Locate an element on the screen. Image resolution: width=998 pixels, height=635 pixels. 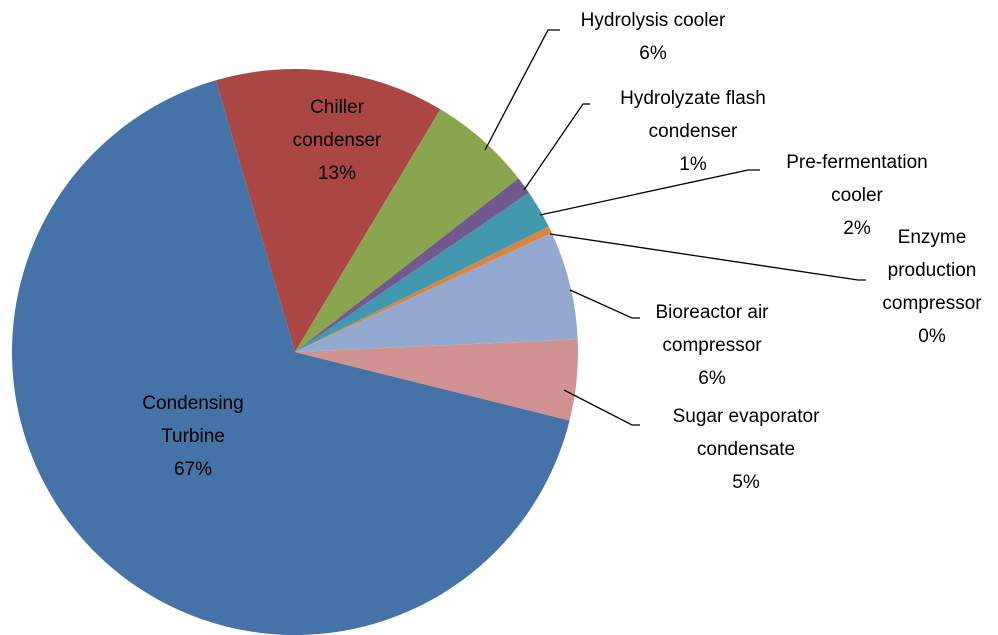
category-name: Sugar evaporator condensate is located at coordinates (746, 433).